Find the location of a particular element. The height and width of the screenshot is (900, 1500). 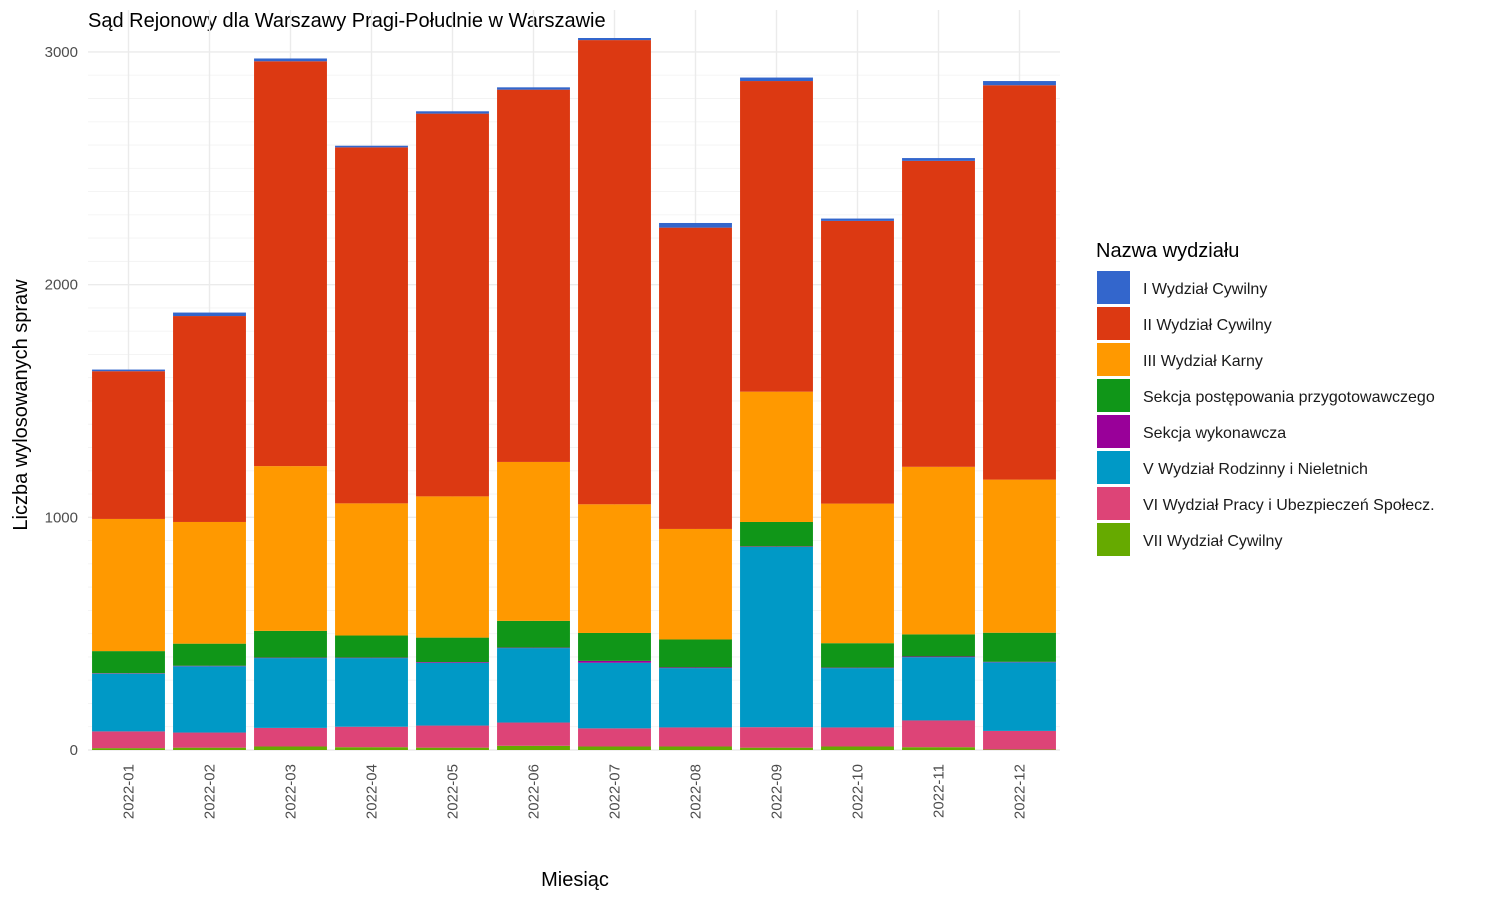

x-tick-label: 2022-01 is located at coordinates (129, 791).